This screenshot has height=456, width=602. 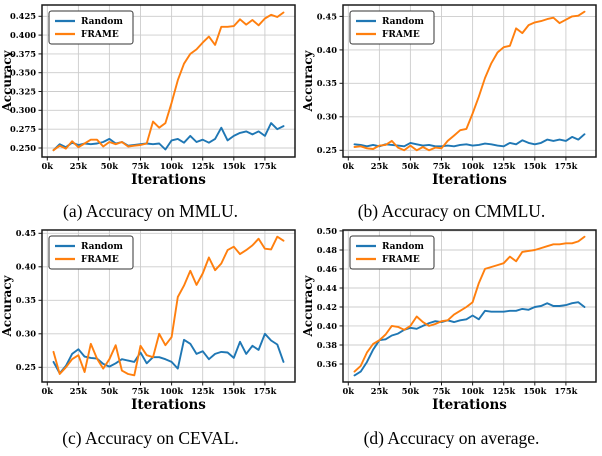 What do you see at coordinates (327, 231) in the screenshot?
I see `y-tick-label: 0.50` at bounding box center [327, 231].